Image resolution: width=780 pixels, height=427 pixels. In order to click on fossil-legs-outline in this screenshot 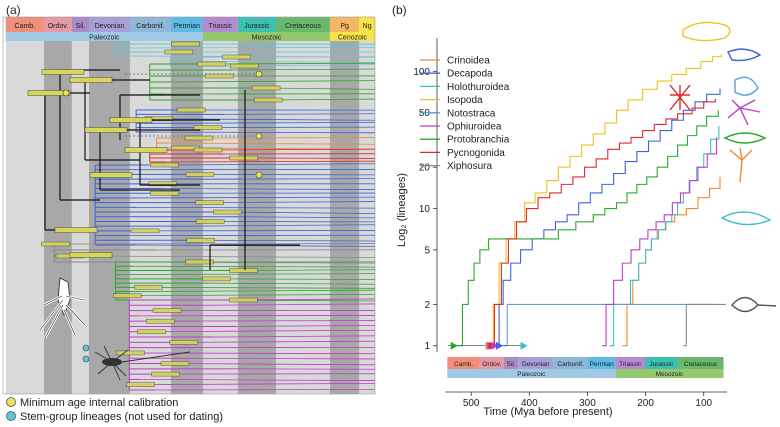, I will do `click(62, 317)`.